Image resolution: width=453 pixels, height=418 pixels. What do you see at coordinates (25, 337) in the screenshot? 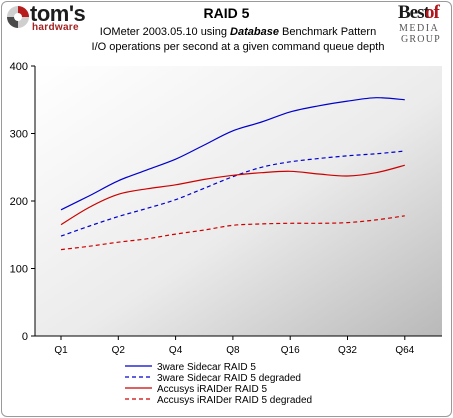
I see `y-tick-label: 0` at bounding box center [25, 337].